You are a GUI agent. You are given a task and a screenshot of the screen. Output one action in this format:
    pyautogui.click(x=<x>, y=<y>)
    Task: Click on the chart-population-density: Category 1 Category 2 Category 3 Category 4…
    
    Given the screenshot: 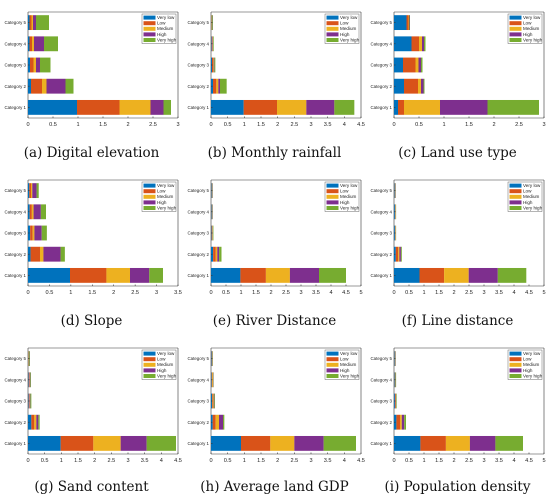 What is the action you would take?
    pyautogui.click(x=458, y=405)
    